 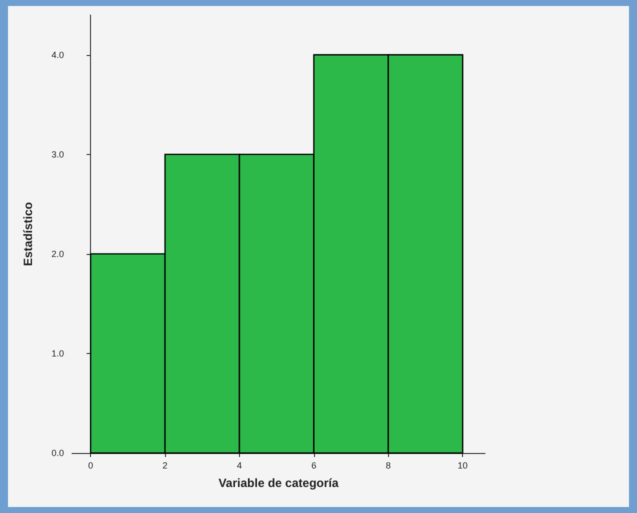 What do you see at coordinates (57, 453) in the screenshot?
I see `y-tick-label: 0.0` at bounding box center [57, 453].